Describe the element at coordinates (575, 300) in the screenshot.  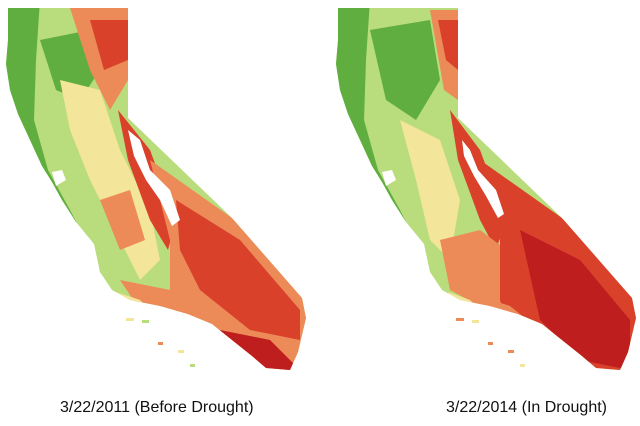
I see `desert-extreme` at that location.